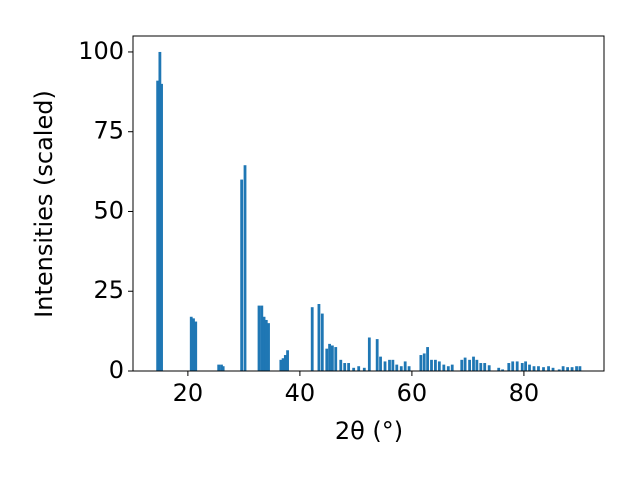 The width and height of the screenshot is (640, 480). Describe the element at coordinates (101, 51) in the screenshot. I see `y-tick-label: 100` at that location.